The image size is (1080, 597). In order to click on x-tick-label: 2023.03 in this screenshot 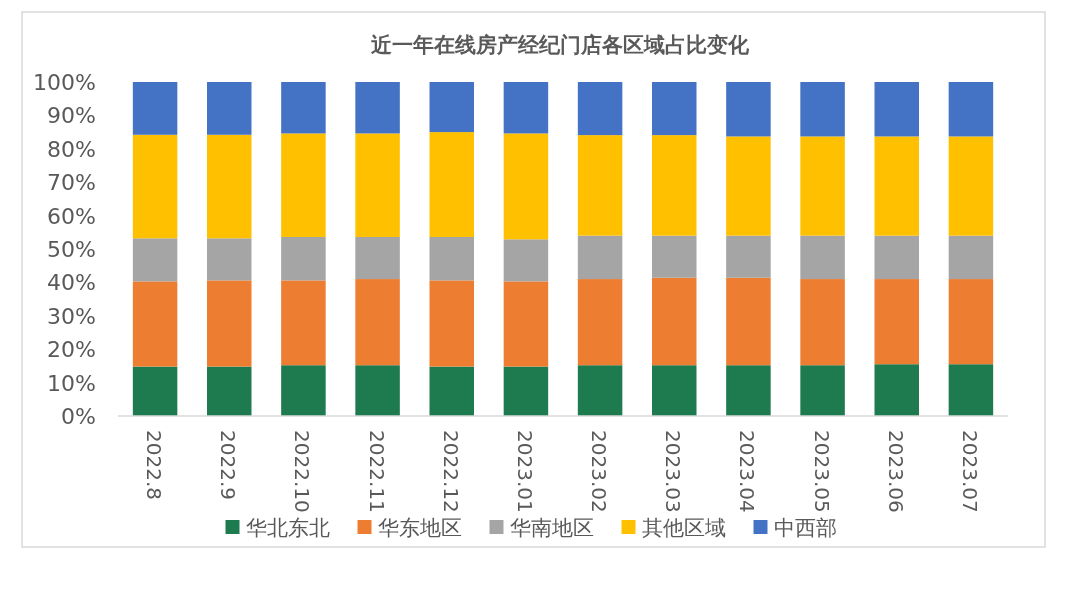, I will do `click(673, 471)`.